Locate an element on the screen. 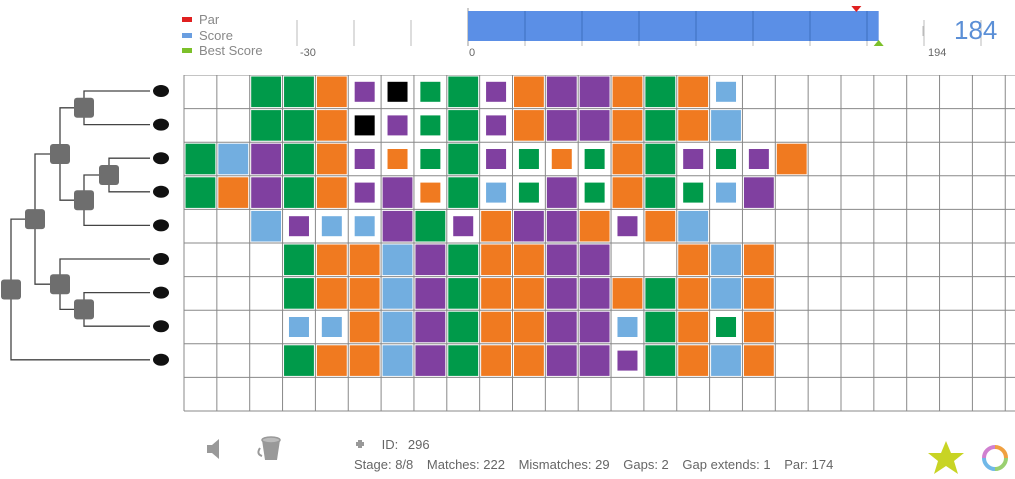  star-icon is located at coordinates (946, 459).